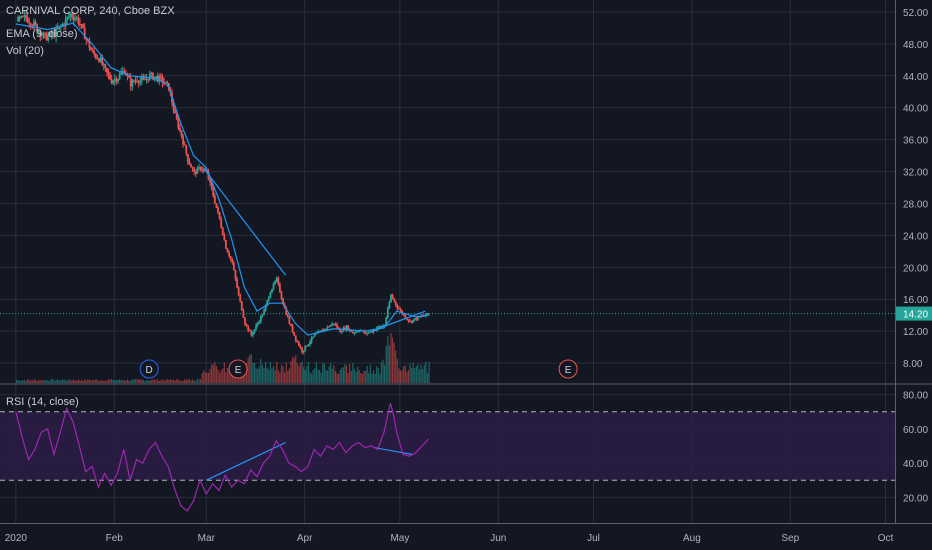 The image size is (932, 550). I want to click on earnings-label: E, so click(568, 370).